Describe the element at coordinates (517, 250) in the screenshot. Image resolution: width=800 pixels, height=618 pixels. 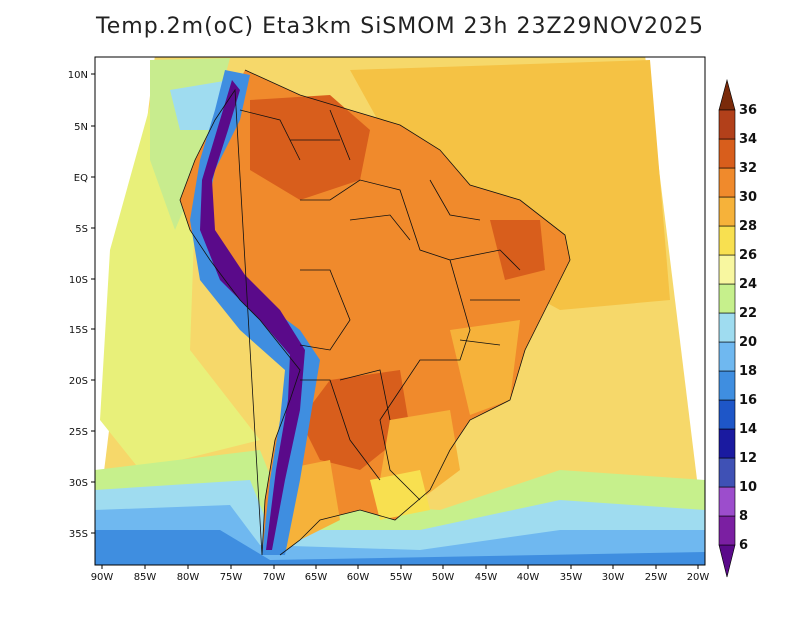
I see `northeast-hot-area` at that location.